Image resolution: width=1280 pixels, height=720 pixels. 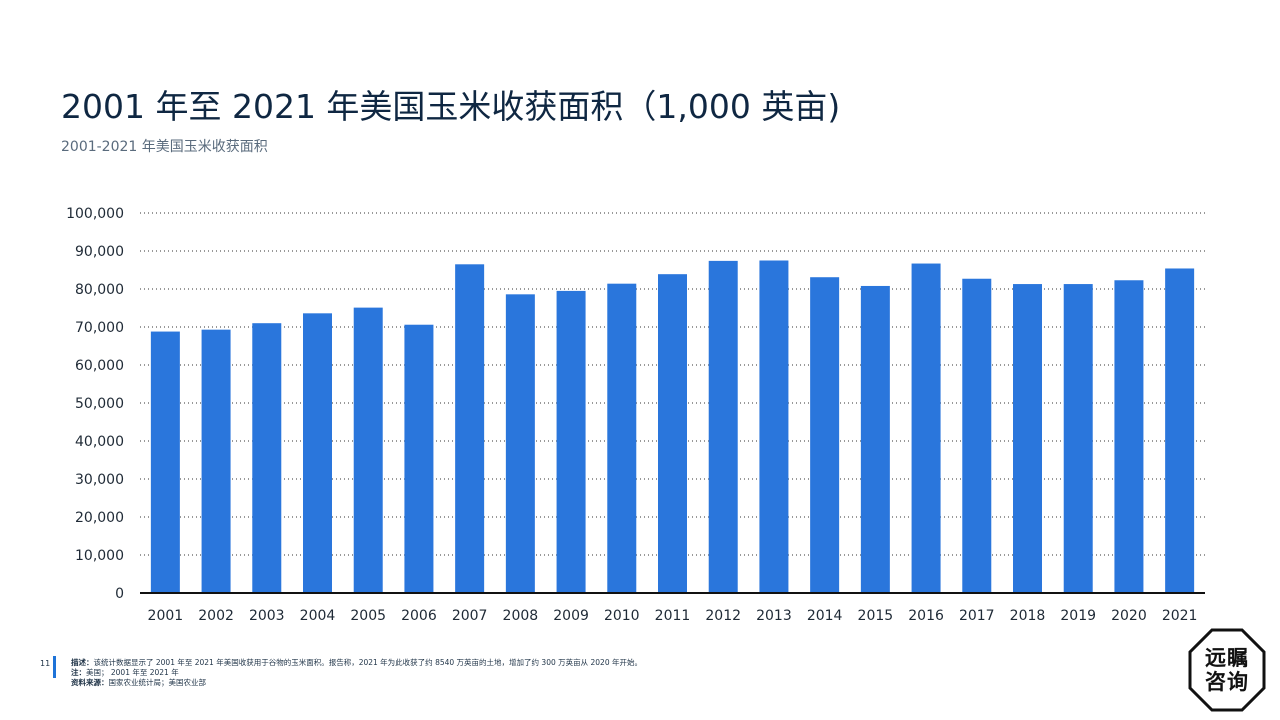 I want to click on page-title: 2001 年至 2021 年美国玉米收获面积（1,000 英亩), so click(x=451, y=106).